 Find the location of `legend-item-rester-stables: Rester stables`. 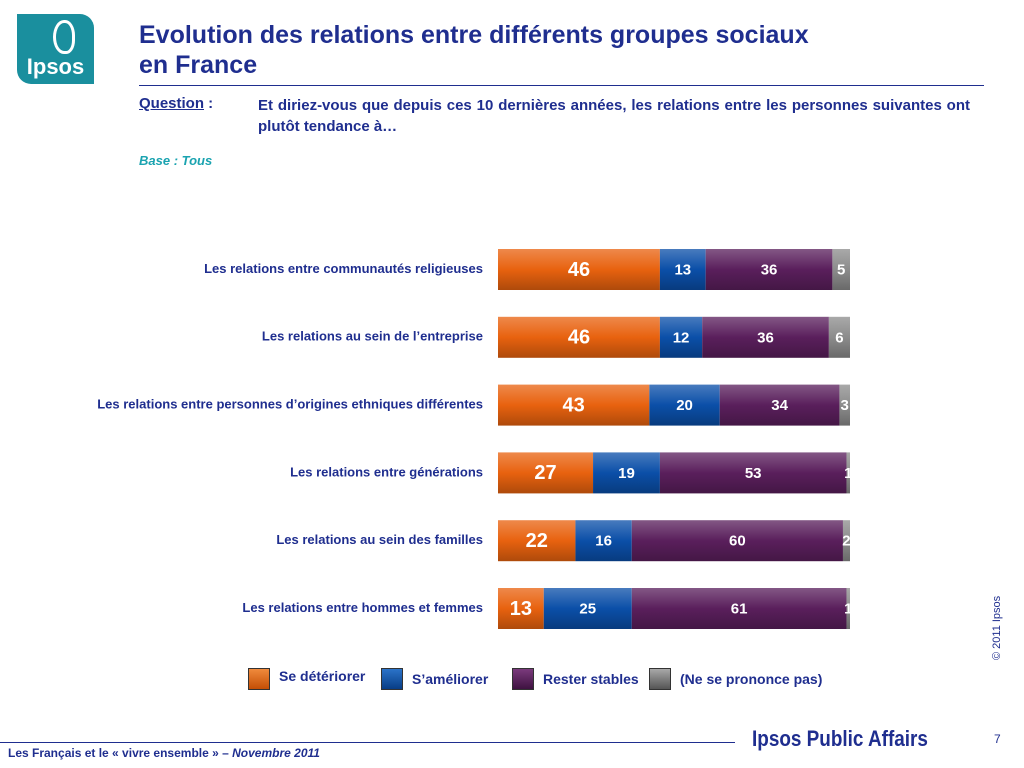

legend-item-rester-stables: Rester stables is located at coordinates (575, 679).